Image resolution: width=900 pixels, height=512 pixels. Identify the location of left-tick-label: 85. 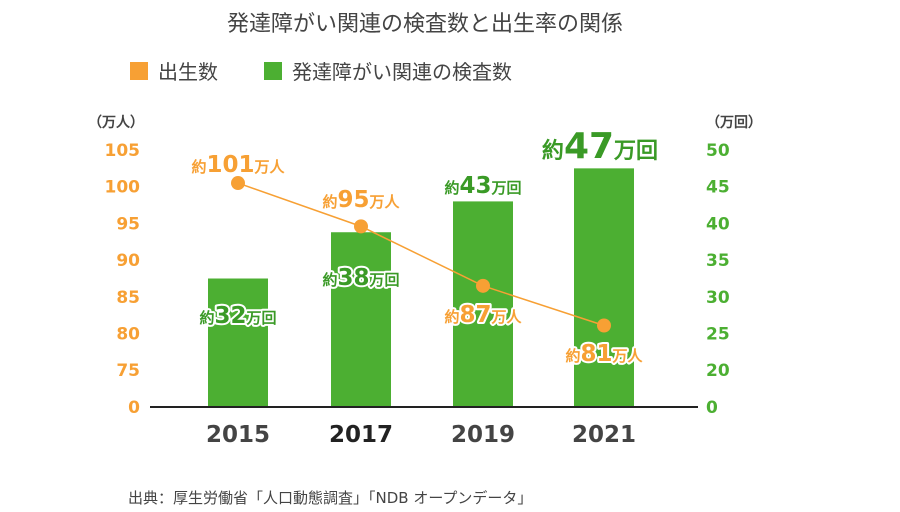
(128, 298).